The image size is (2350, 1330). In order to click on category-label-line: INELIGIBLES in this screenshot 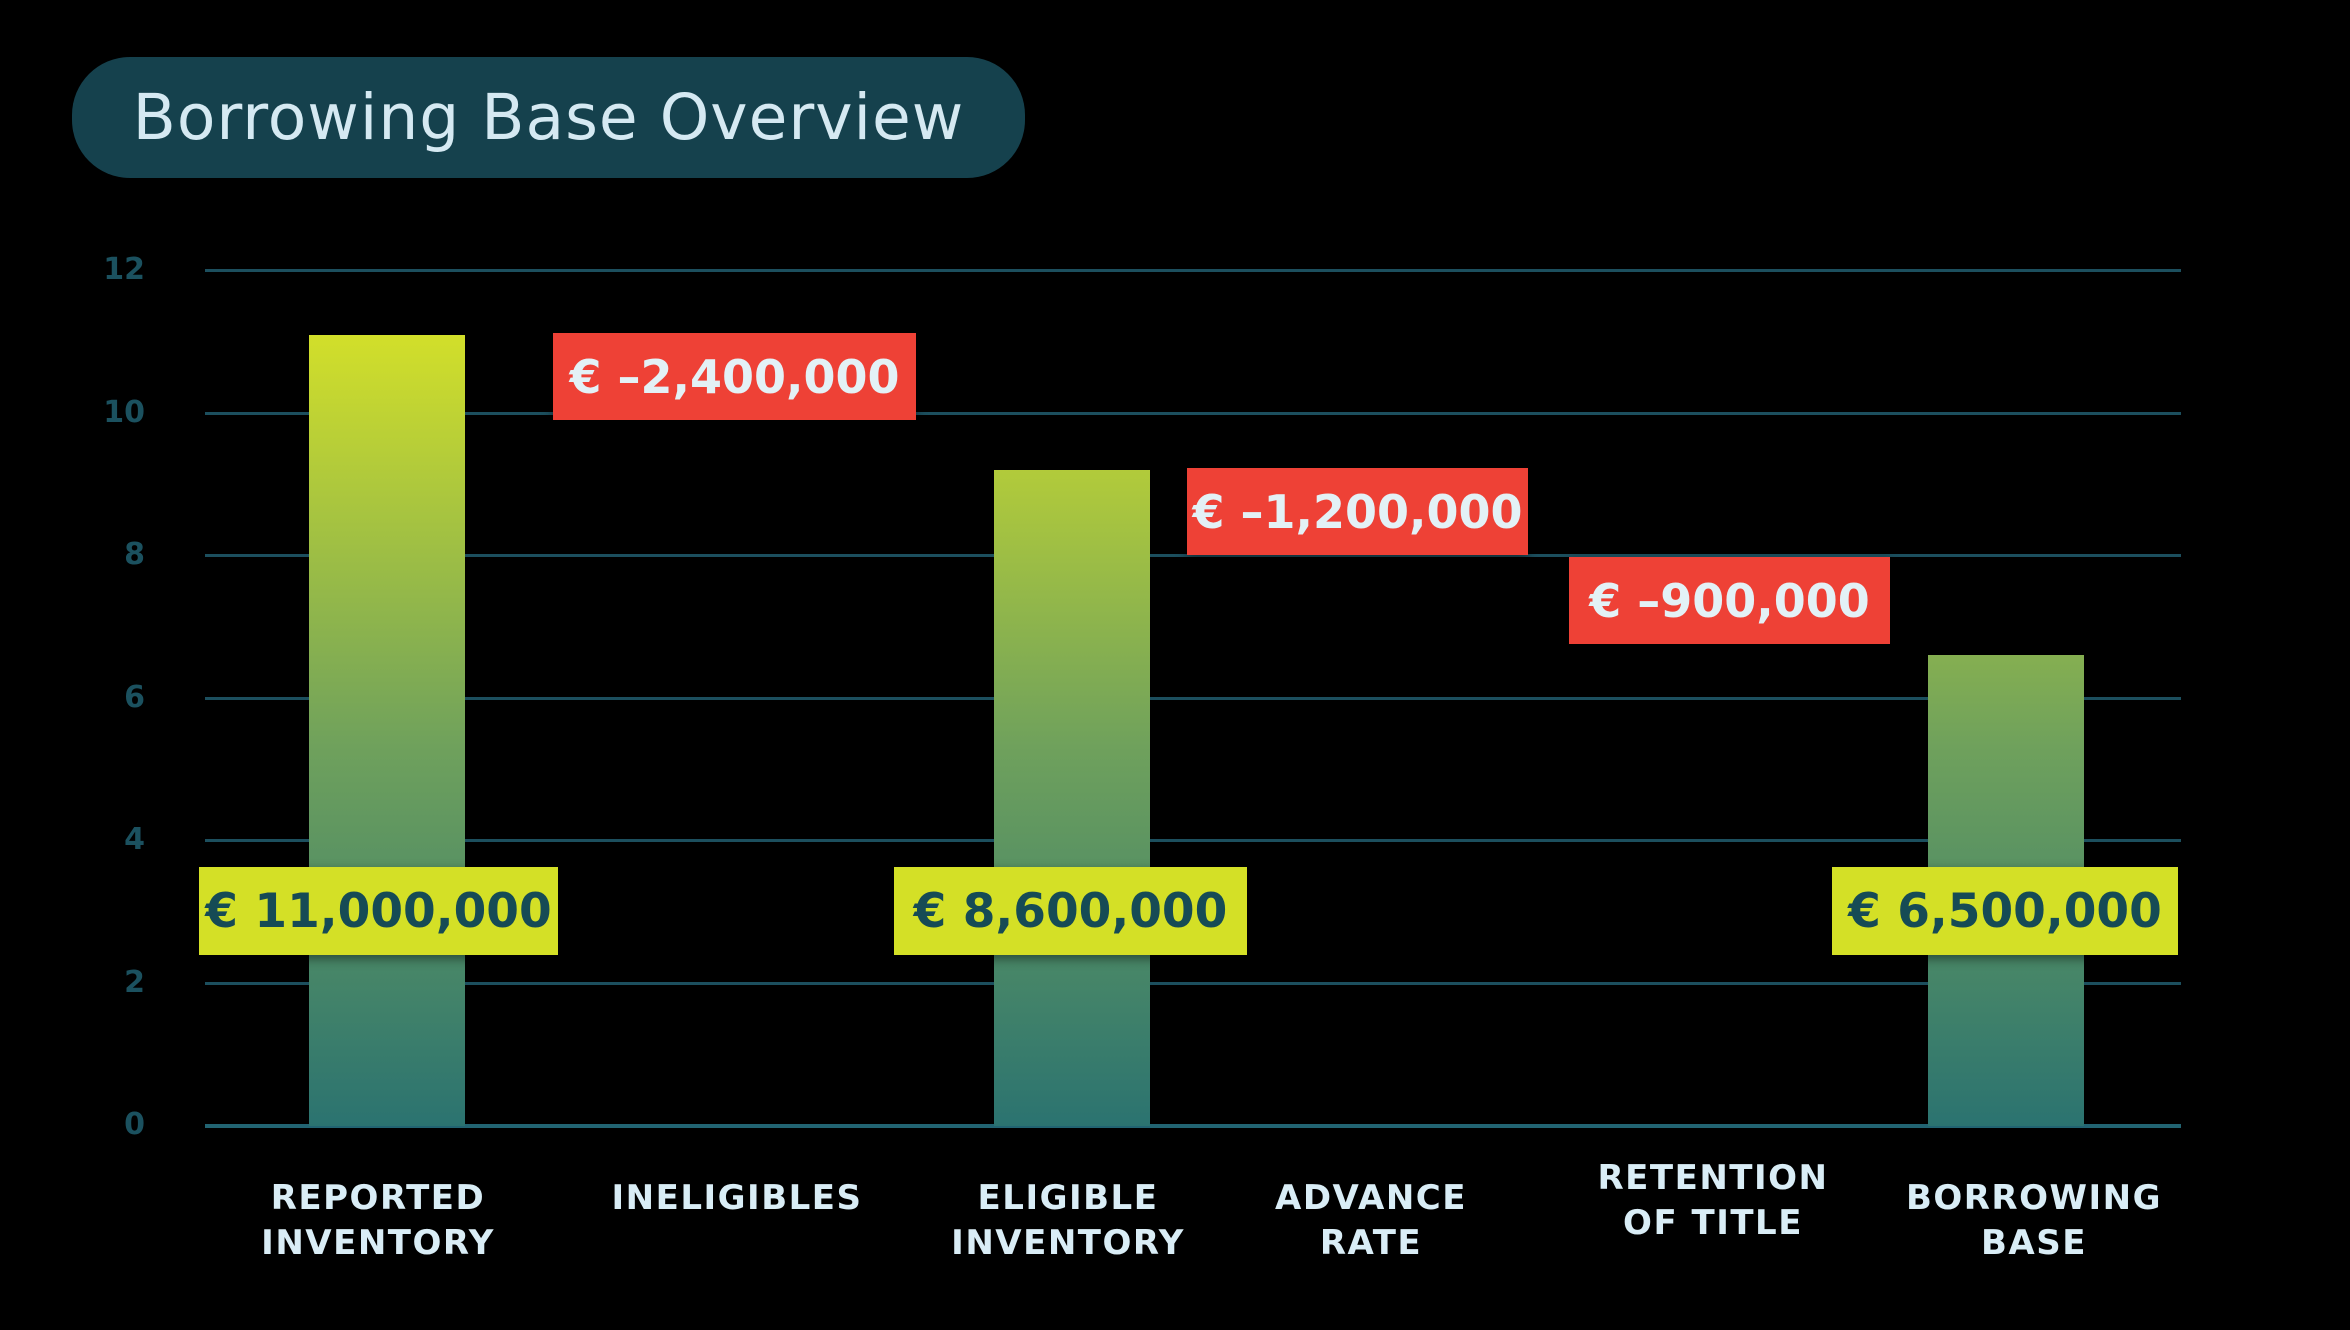, I will do `click(737, 1198)`.